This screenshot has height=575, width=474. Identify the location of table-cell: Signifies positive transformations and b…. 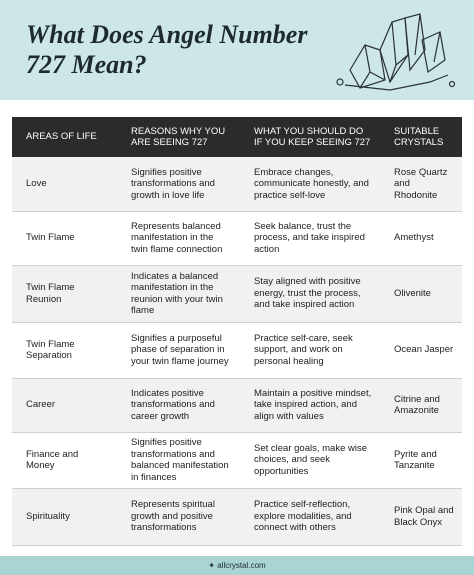
(178, 460).